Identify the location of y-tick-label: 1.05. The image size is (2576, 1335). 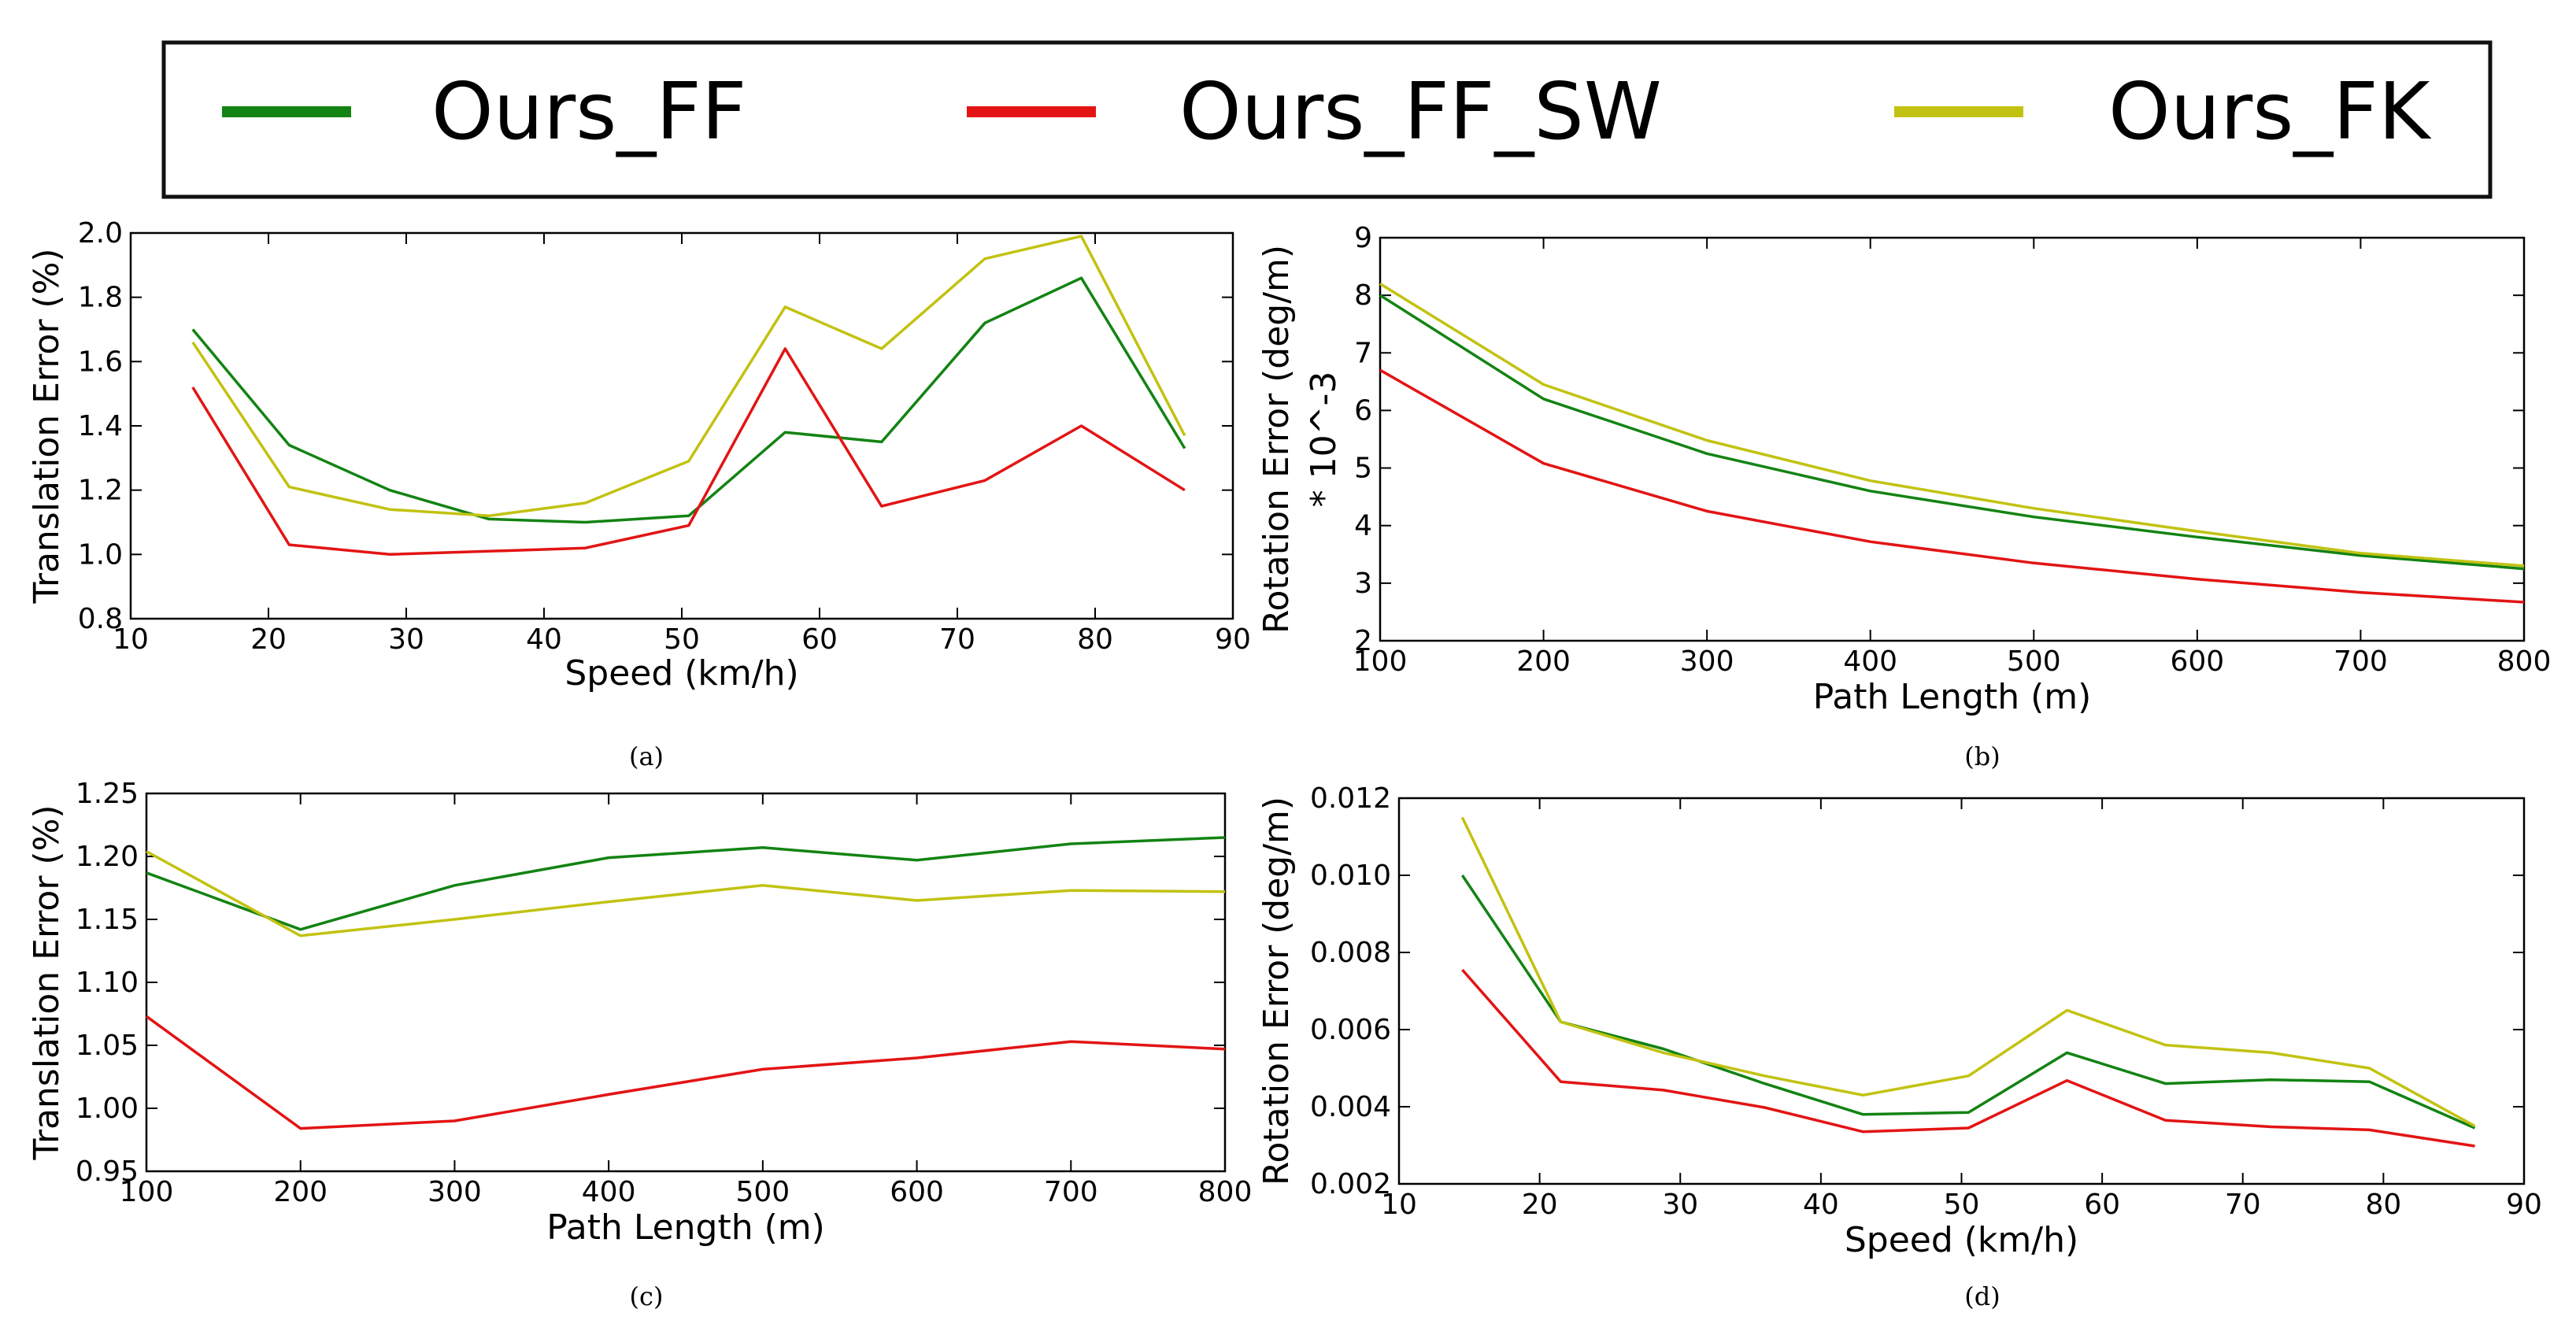
(107, 1046).